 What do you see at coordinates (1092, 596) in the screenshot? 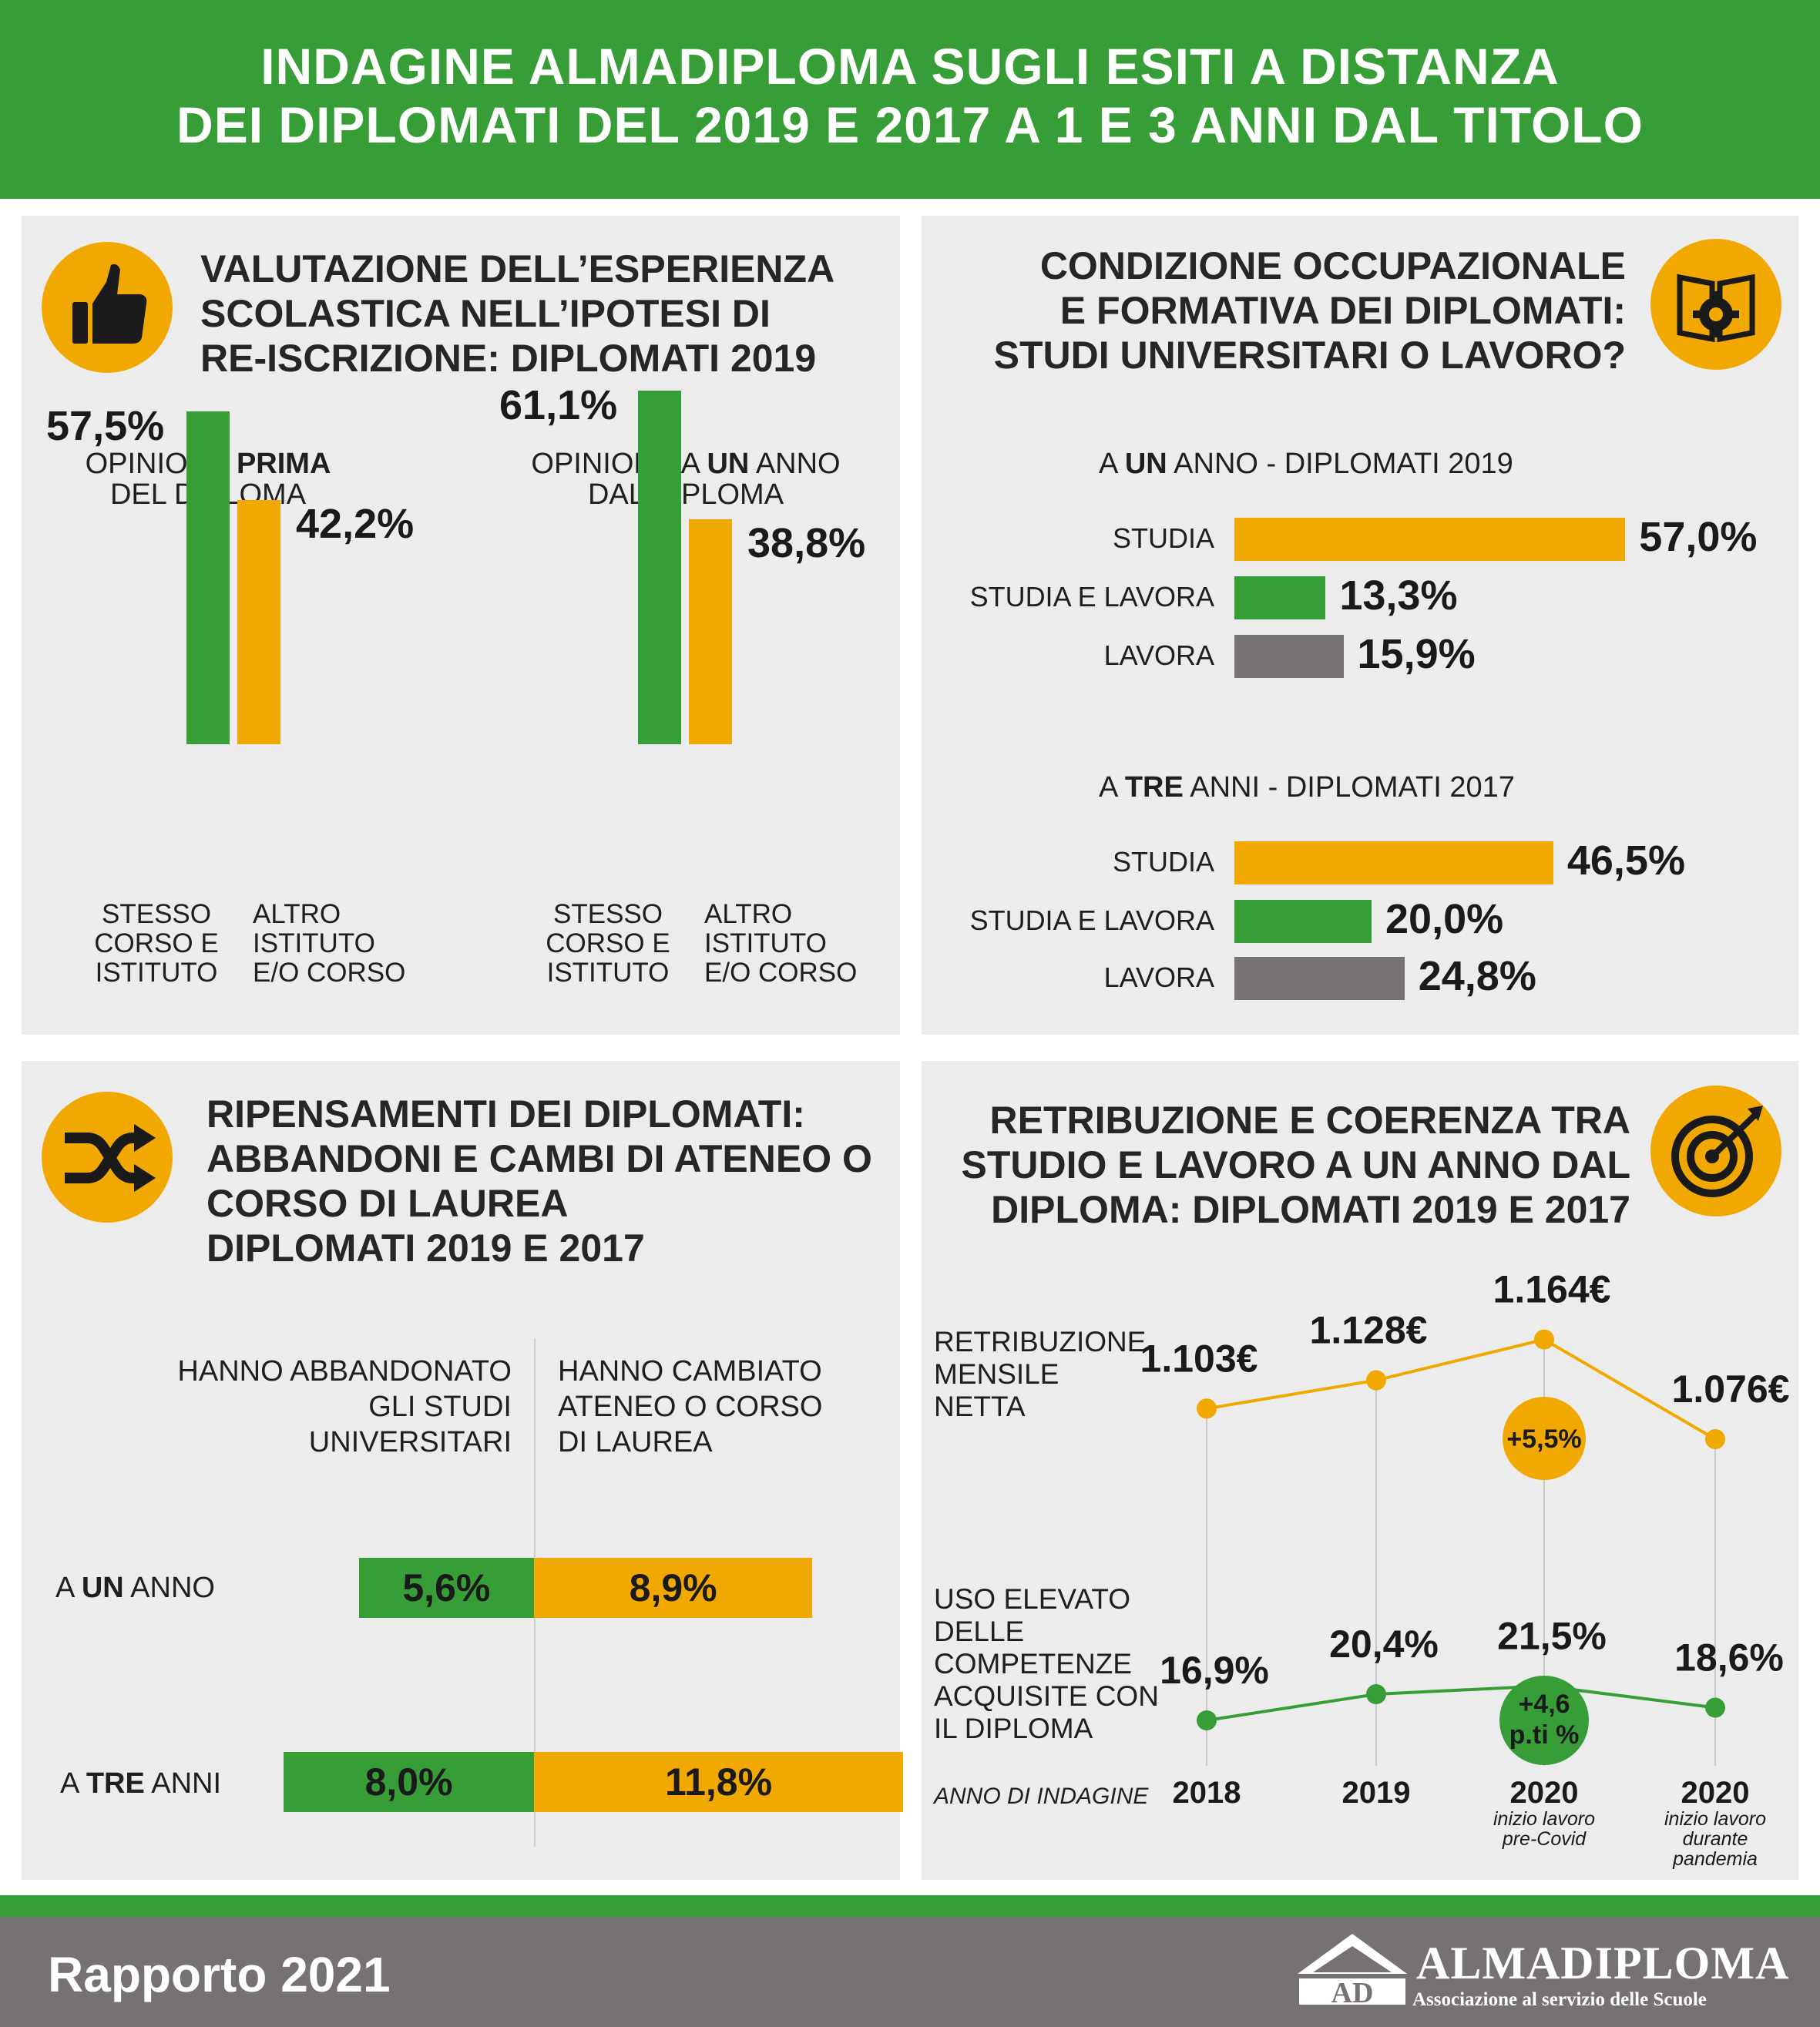
I see `label-unanno-1: STUDIA E LAVORA` at bounding box center [1092, 596].